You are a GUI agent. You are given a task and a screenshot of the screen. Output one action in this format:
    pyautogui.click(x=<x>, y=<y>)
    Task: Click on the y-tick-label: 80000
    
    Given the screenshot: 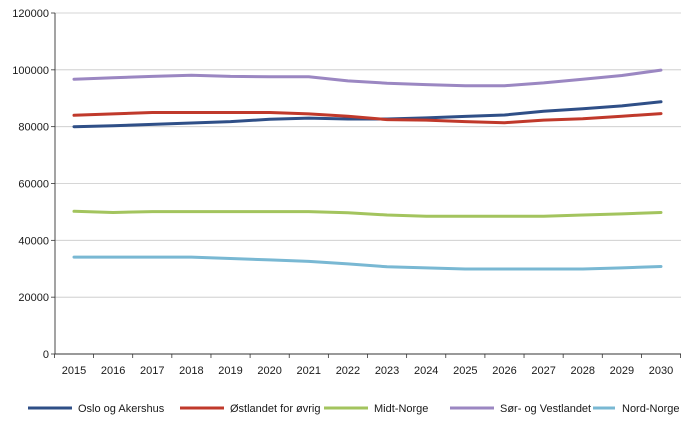 What is the action you would take?
    pyautogui.click(x=33, y=128)
    